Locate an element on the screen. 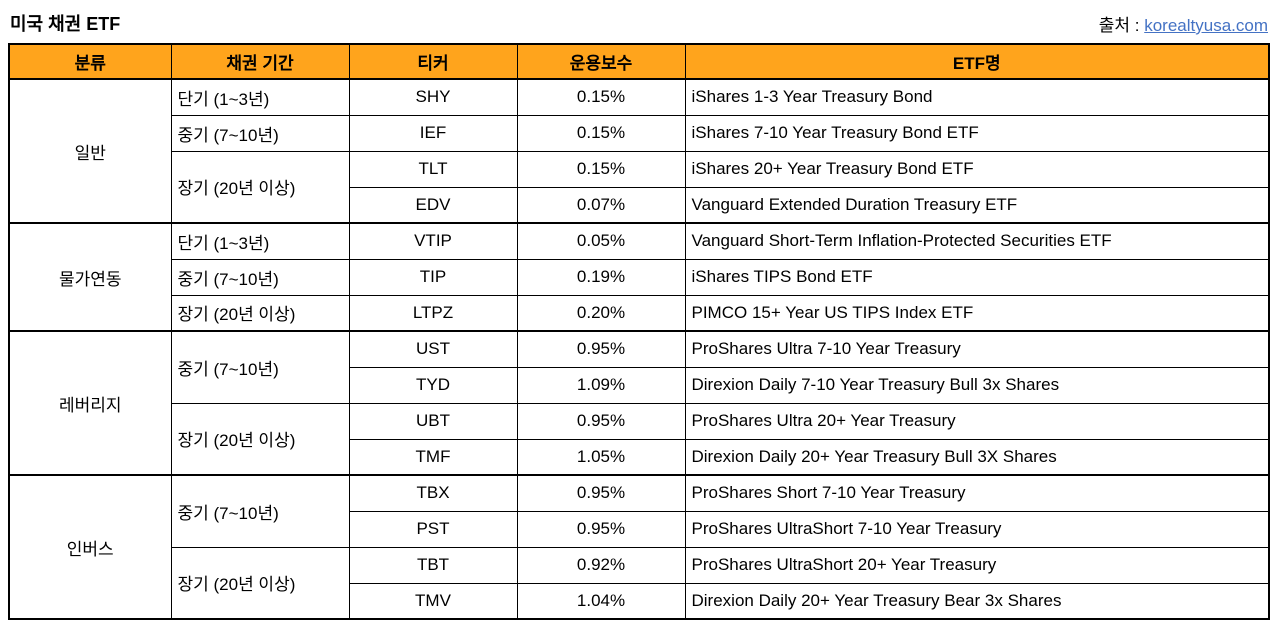  ticker-cell: SHY is located at coordinates (433, 97).